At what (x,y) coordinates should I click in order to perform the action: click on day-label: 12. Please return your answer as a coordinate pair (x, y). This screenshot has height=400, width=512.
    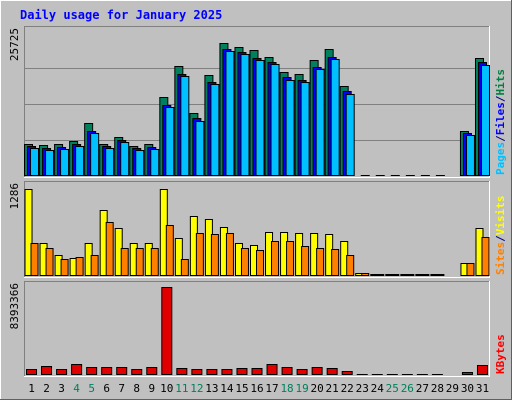
    Looking at the image, I should click on (196, 388).